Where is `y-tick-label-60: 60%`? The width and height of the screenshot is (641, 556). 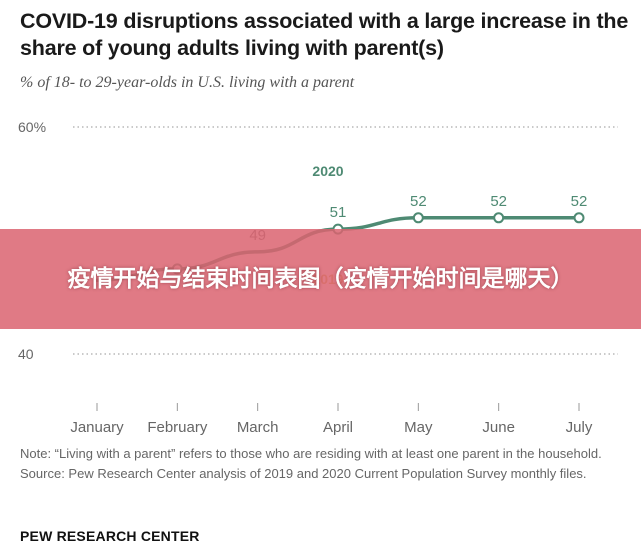 y-tick-label-60: 60% is located at coordinates (32, 127).